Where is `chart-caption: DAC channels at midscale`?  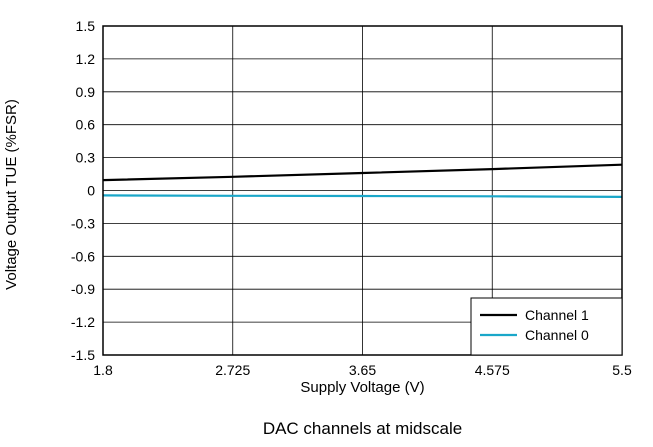 chart-caption: DAC channels at midscale is located at coordinates (362, 428).